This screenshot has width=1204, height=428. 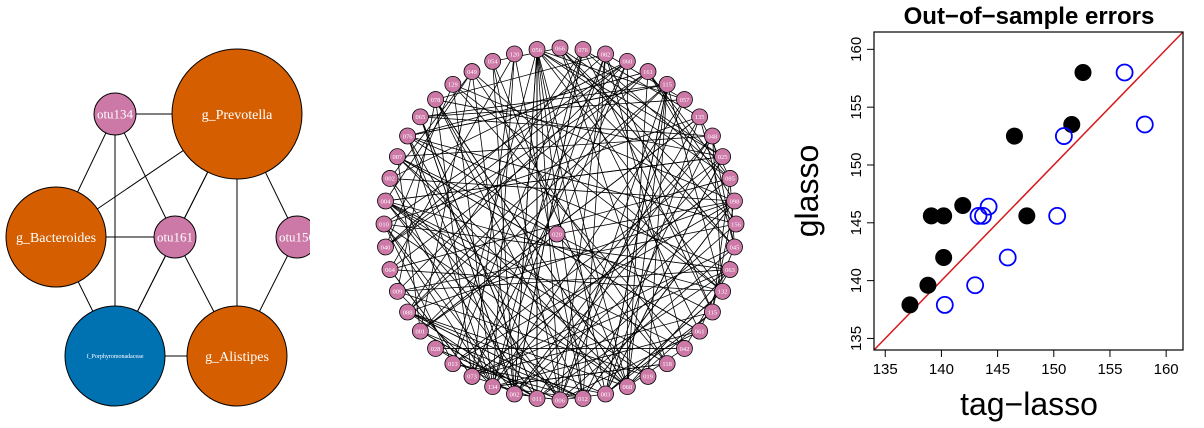 I want to click on node-label: f_Porphyromonadaceae, so click(x=115, y=356).